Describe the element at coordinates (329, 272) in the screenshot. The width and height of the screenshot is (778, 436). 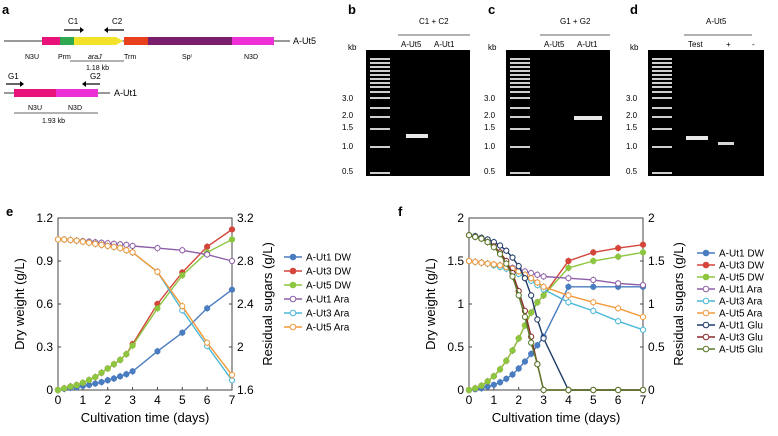
I see `legend-label: A-Ut3 DW` at that location.